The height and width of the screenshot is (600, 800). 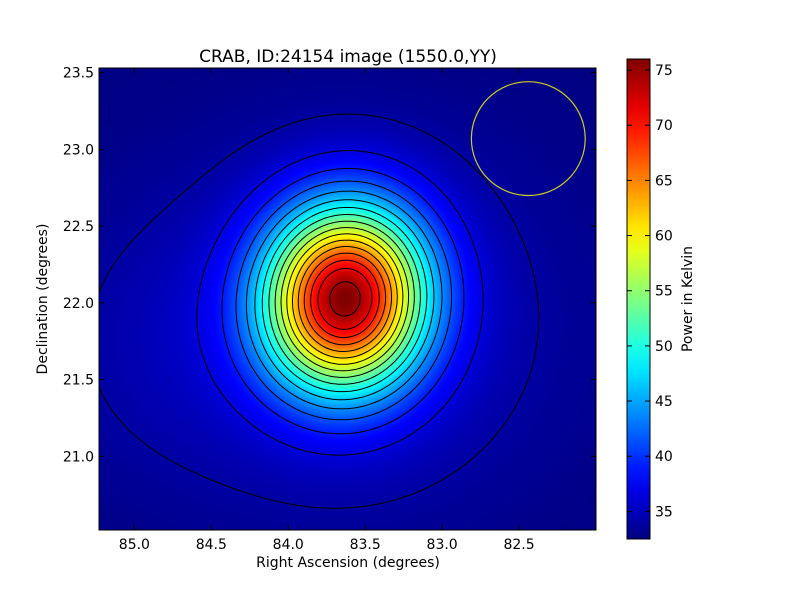 I want to click on colorbar-tick-label: 60, so click(x=664, y=237).